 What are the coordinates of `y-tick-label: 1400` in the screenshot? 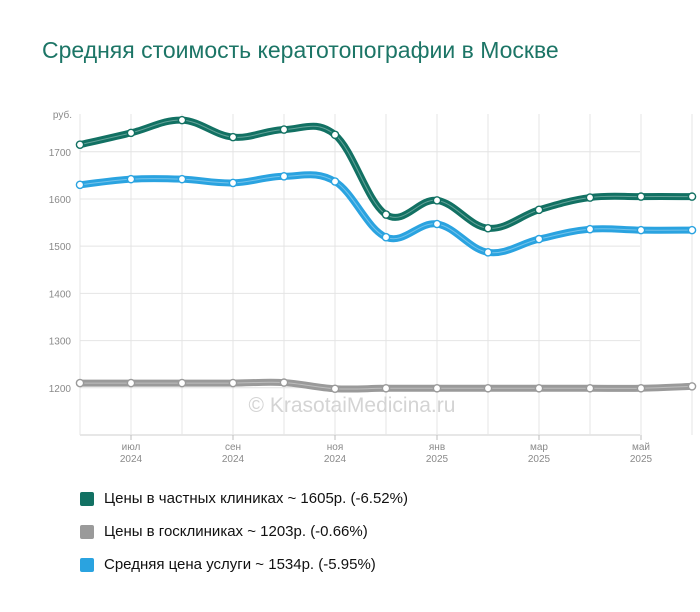 It's located at (60, 294).